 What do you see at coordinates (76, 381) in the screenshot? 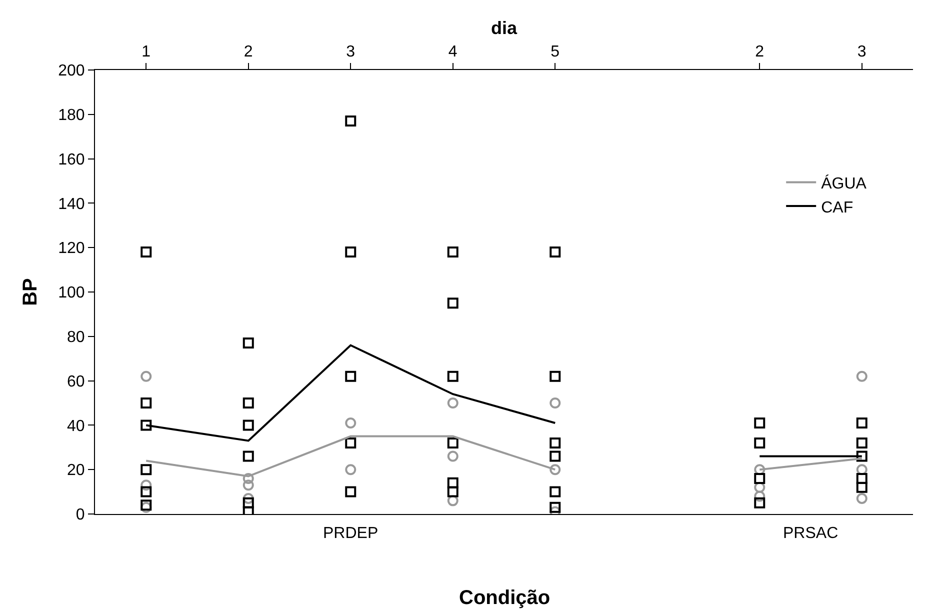
I see `y-tick-label: 60` at bounding box center [76, 381].